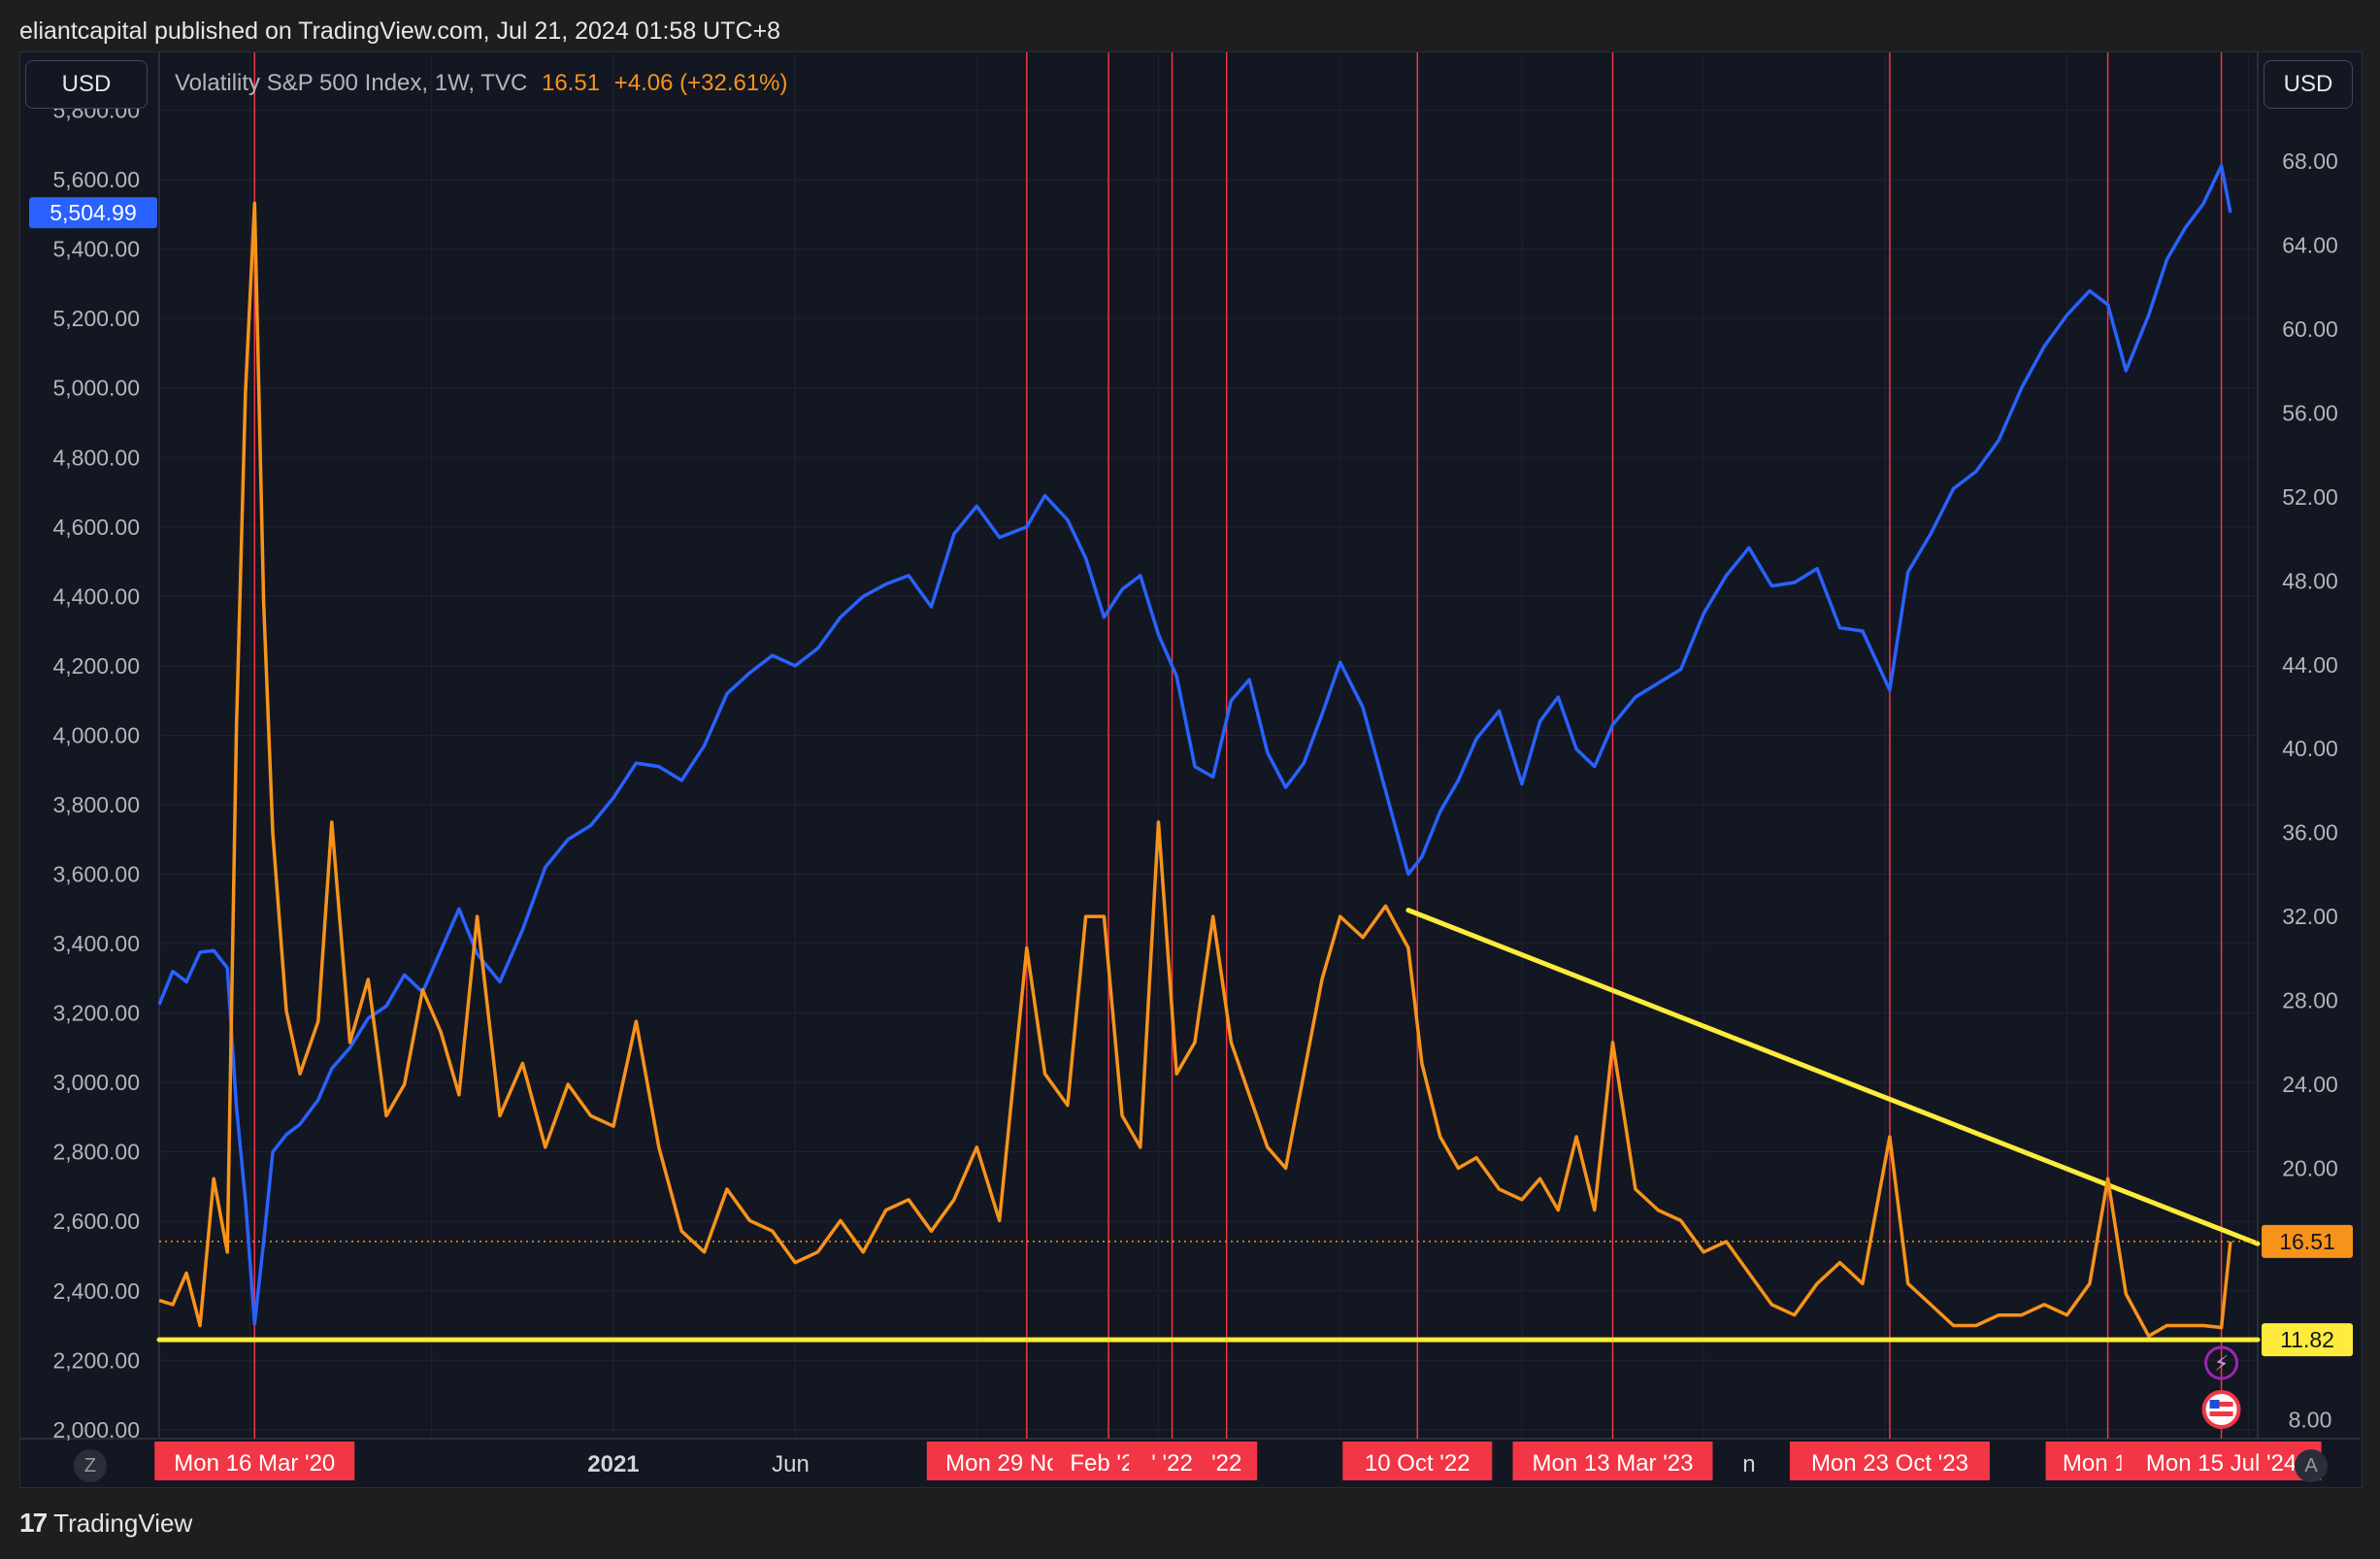  I want to click on event-marker-label: ' '22, so click(1172, 1463).